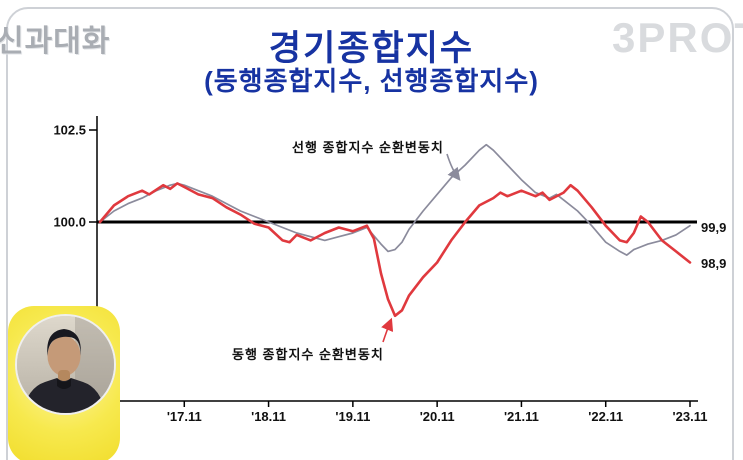  I want to click on x-tick-label: '18.11, so click(268, 416).